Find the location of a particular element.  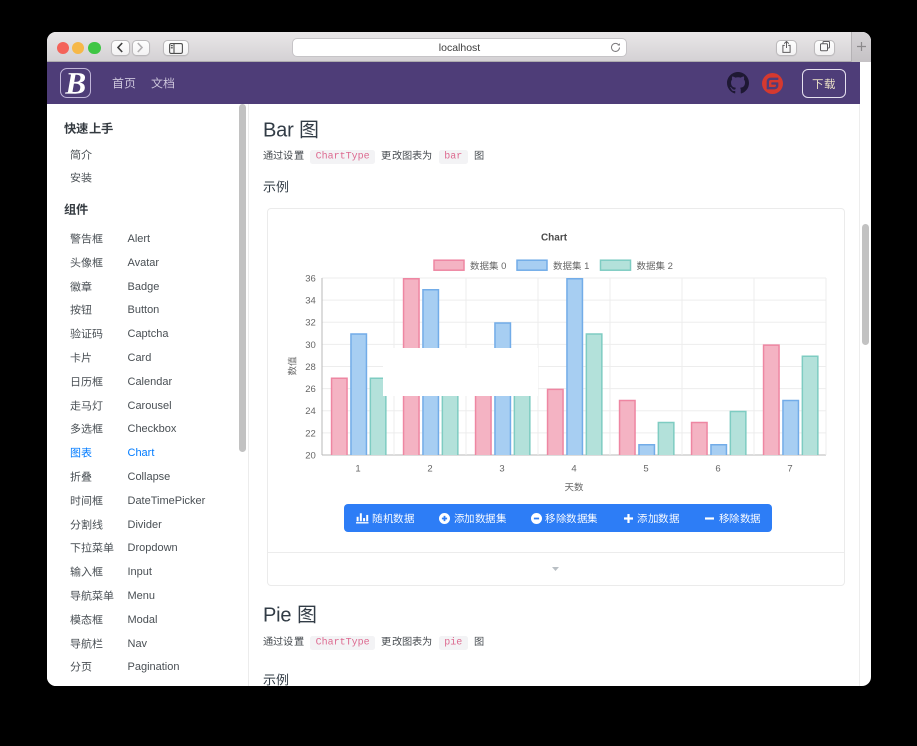

svg-text: 24 is located at coordinates (310, 411).